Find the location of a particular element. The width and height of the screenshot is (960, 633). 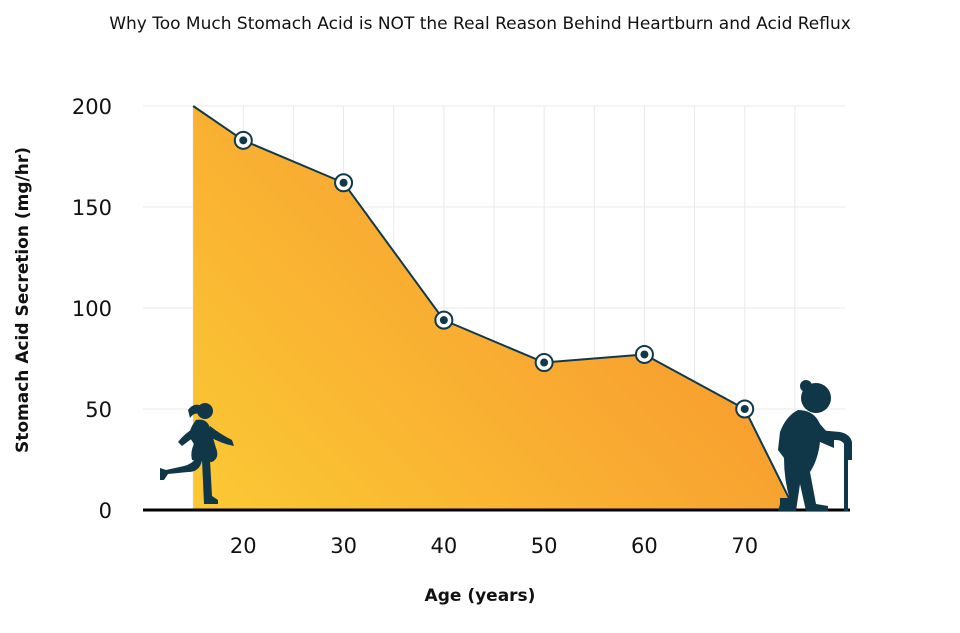

y-tick-label: 0 is located at coordinates (105, 511).